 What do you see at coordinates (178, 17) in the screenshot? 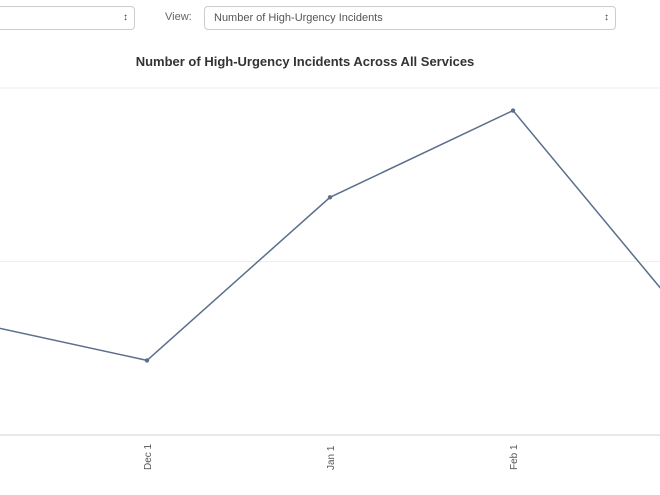
I see `view-label: View:` at bounding box center [178, 17].